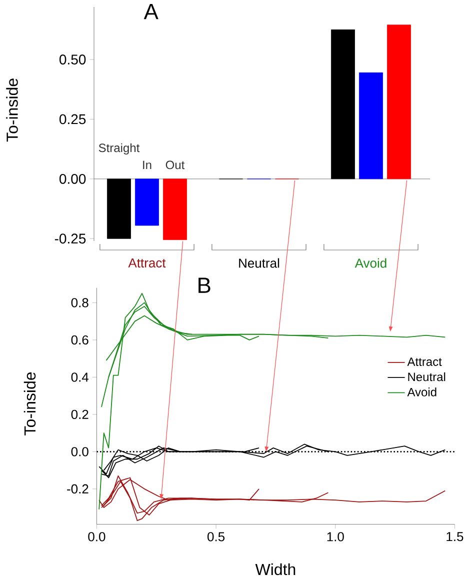 The height and width of the screenshot is (583, 471). Describe the element at coordinates (79, 303) in the screenshot. I see `y-tick-label: 0.8` at that location.